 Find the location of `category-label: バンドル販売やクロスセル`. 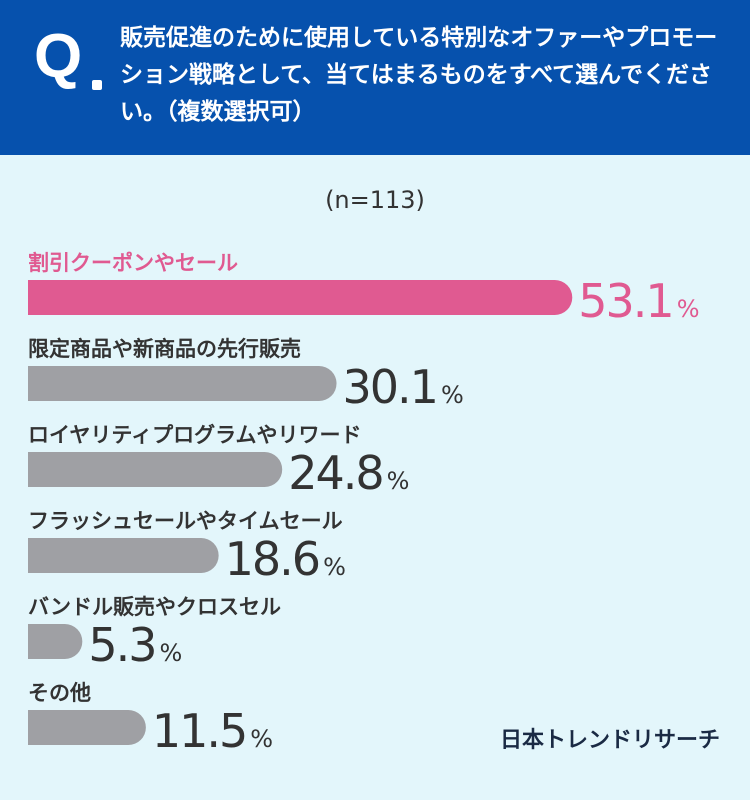

category-label: バンドル販売やクロスセル is located at coordinates (154, 607).